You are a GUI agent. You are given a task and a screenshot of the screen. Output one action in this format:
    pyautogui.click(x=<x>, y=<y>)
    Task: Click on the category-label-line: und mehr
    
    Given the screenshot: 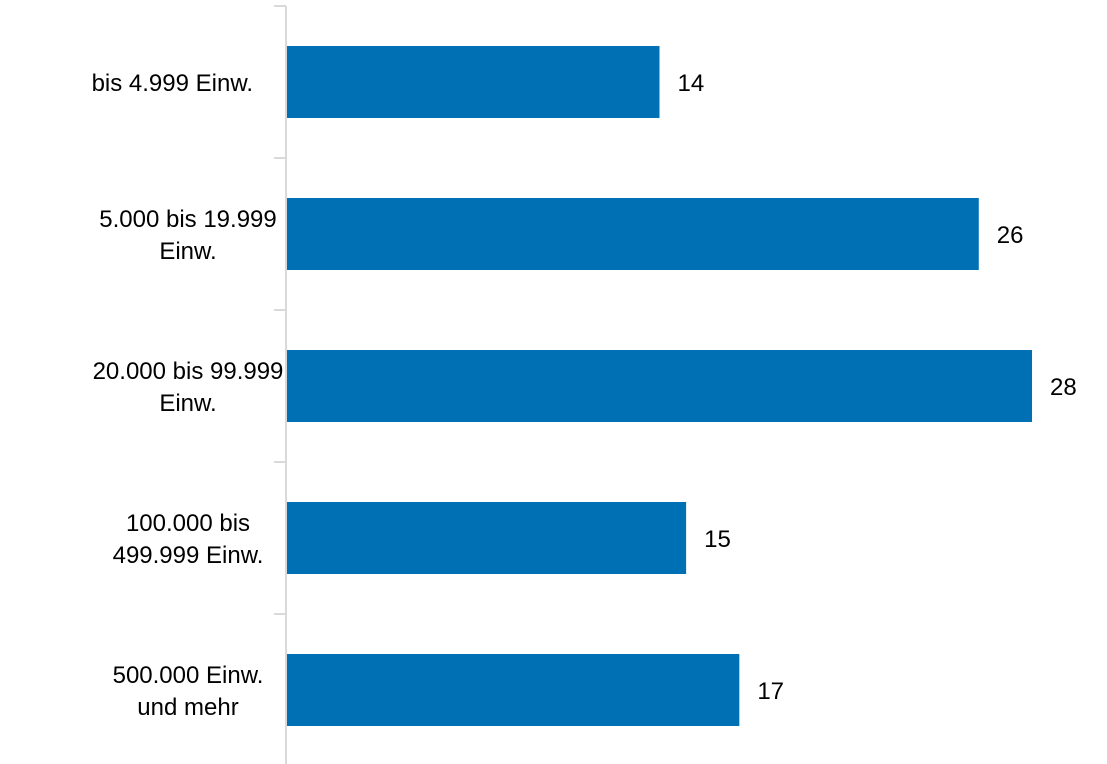 What is the action you would take?
    pyautogui.click(x=187, y=707)
    